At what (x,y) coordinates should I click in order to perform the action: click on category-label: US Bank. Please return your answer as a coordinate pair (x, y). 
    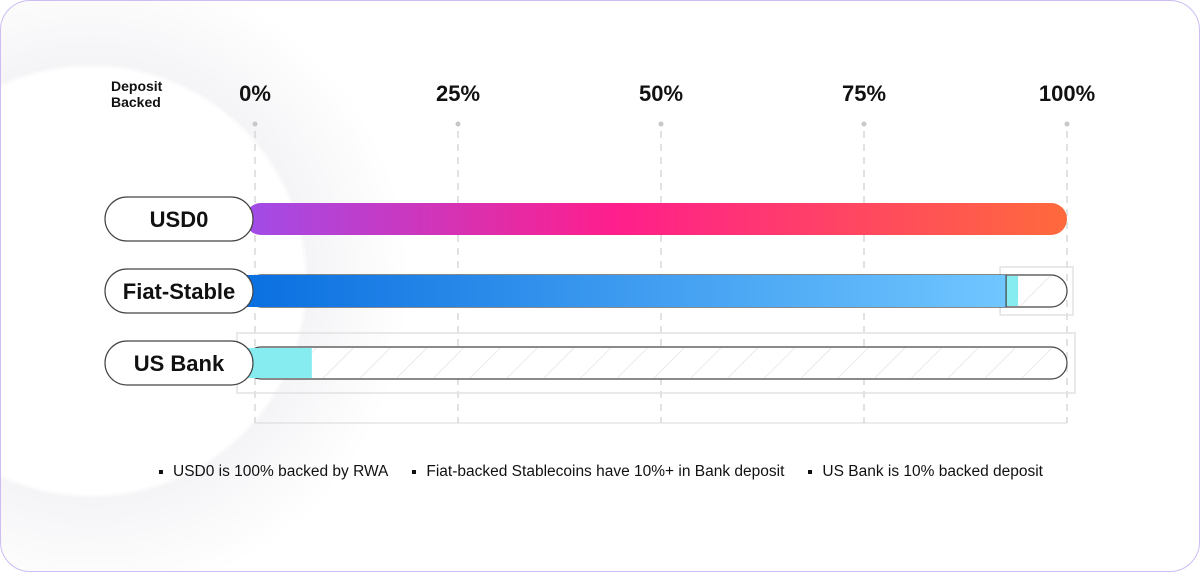
    Looking at the image, I should click on (179, 363).